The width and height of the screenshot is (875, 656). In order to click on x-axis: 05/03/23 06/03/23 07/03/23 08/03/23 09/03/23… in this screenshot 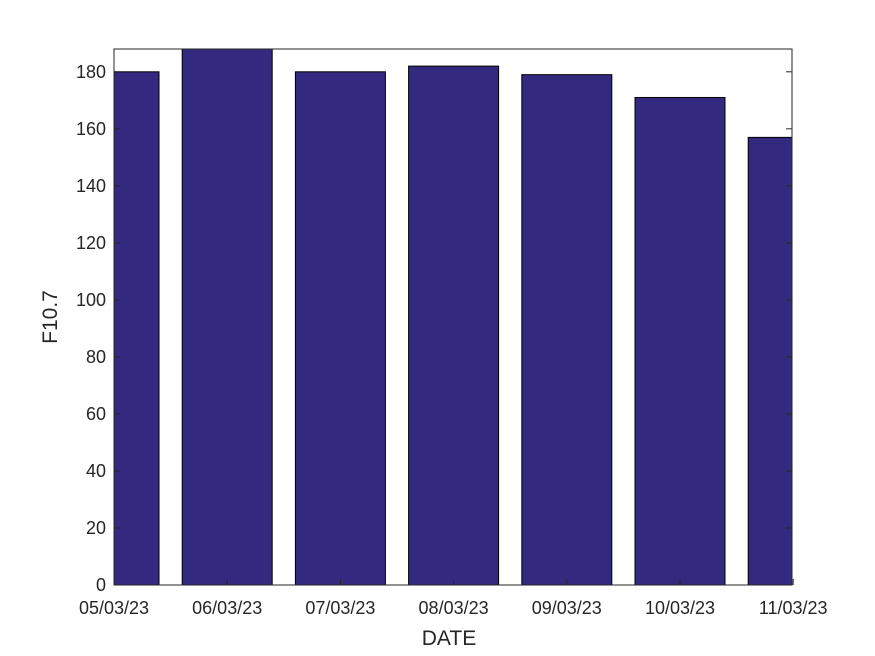, I will do `click(453, 598)`.